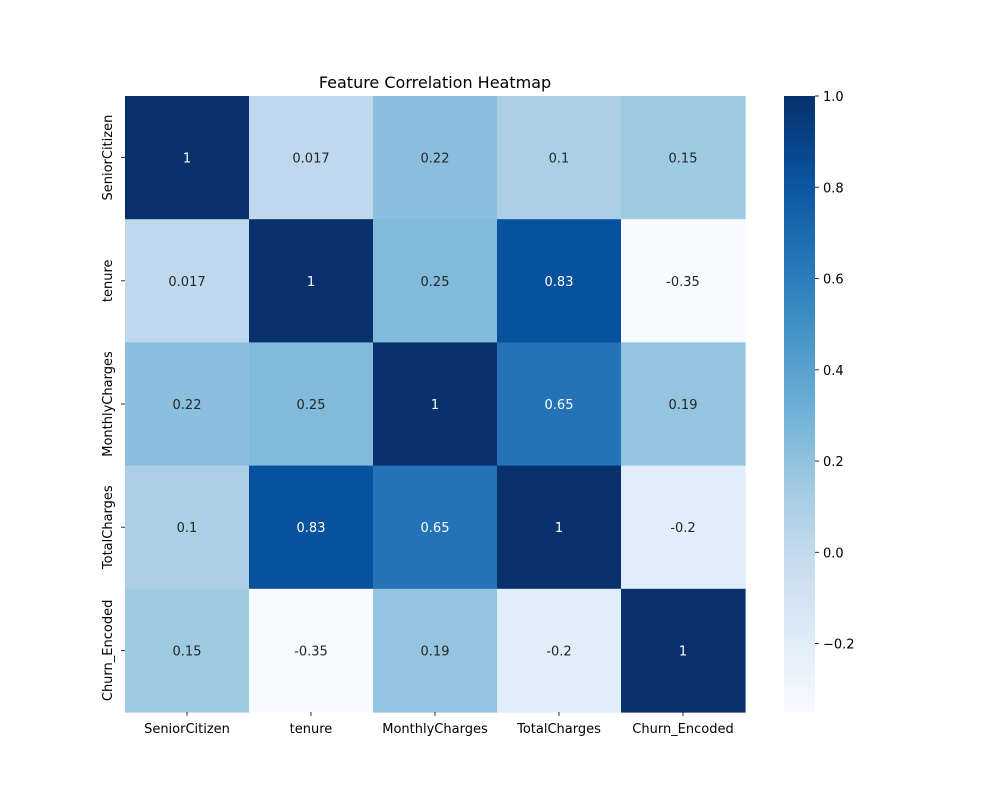 The height and width of the screenshot is (804, 1000). Describe the element at coordinates (108, 527) in the screenshot. I see `y-tick-label: TotalCharges` at that location.